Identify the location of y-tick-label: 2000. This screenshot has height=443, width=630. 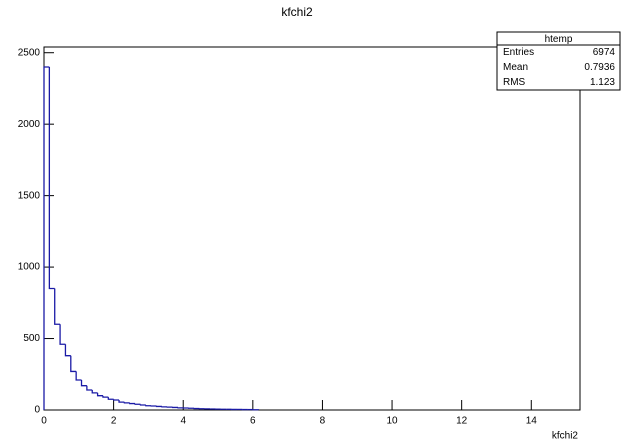
(29, 124).